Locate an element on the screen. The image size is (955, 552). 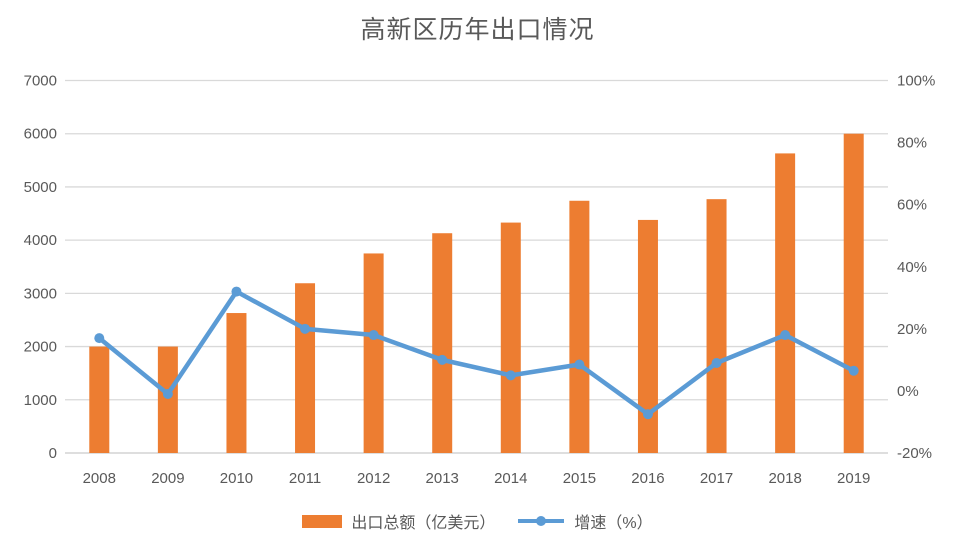
bar-2018 is located at coordinates (785, 303).